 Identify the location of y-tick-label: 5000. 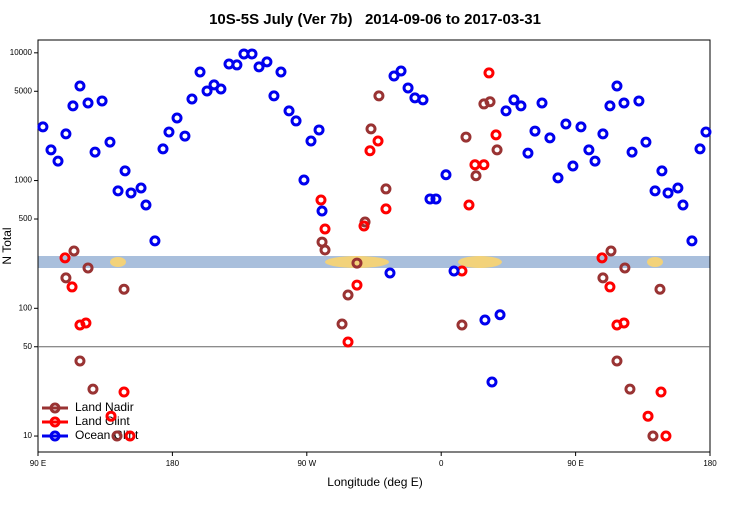
(23, 90).